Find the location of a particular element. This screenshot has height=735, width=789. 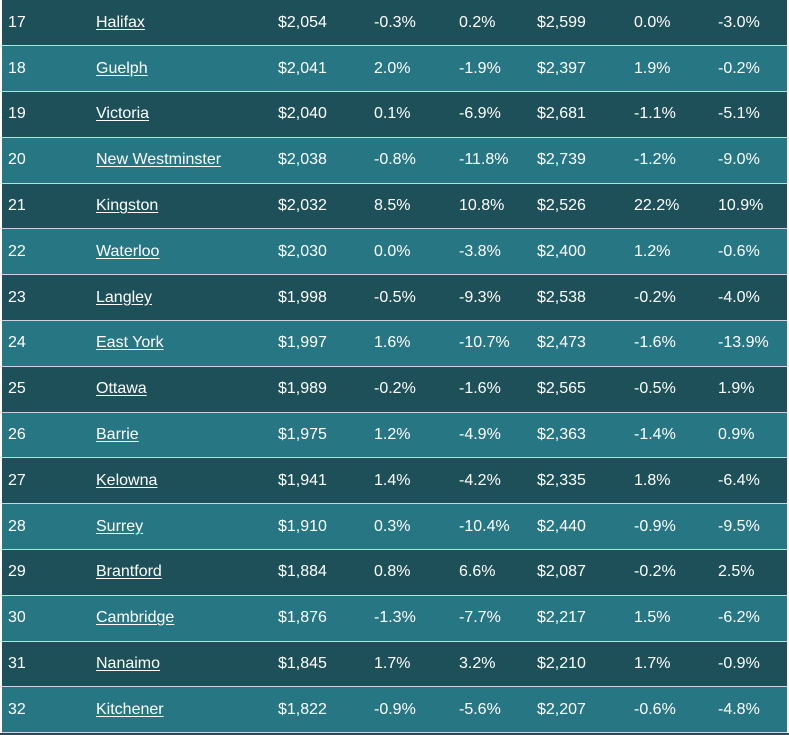

yoy-1br-cell: -7.7% is located at coordinates (480, 618).